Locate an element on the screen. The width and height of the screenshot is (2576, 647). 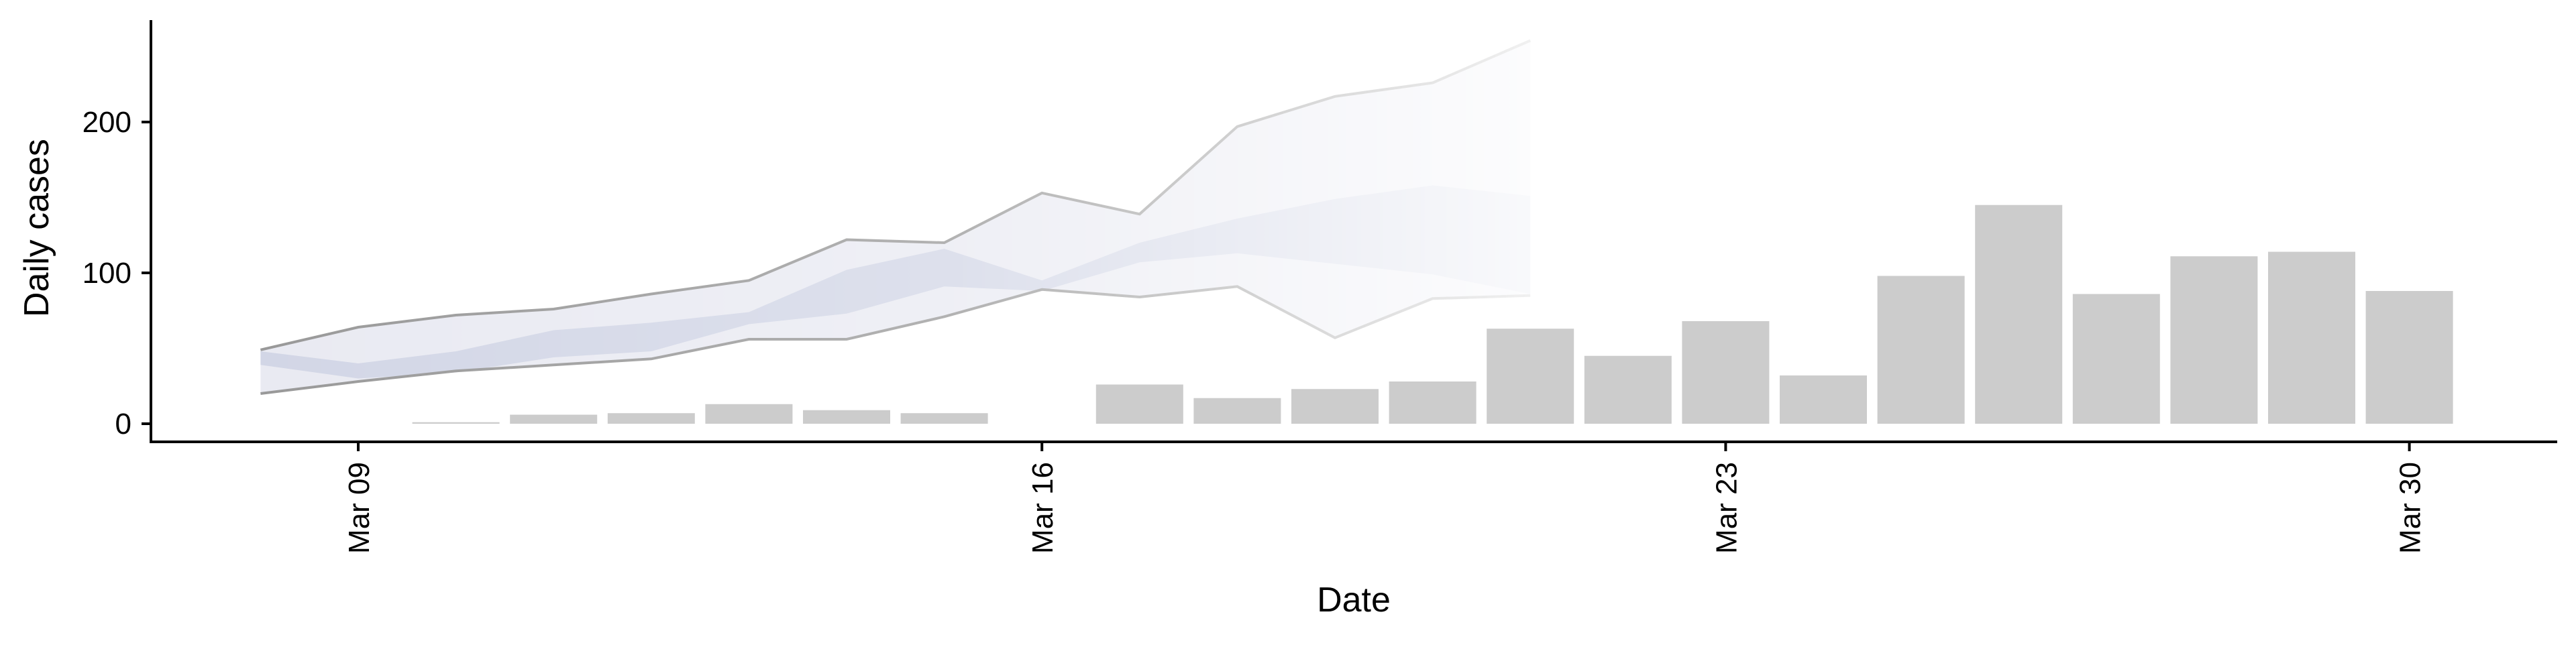
x-axis-title: Date is located at coordinates (1354, 600).